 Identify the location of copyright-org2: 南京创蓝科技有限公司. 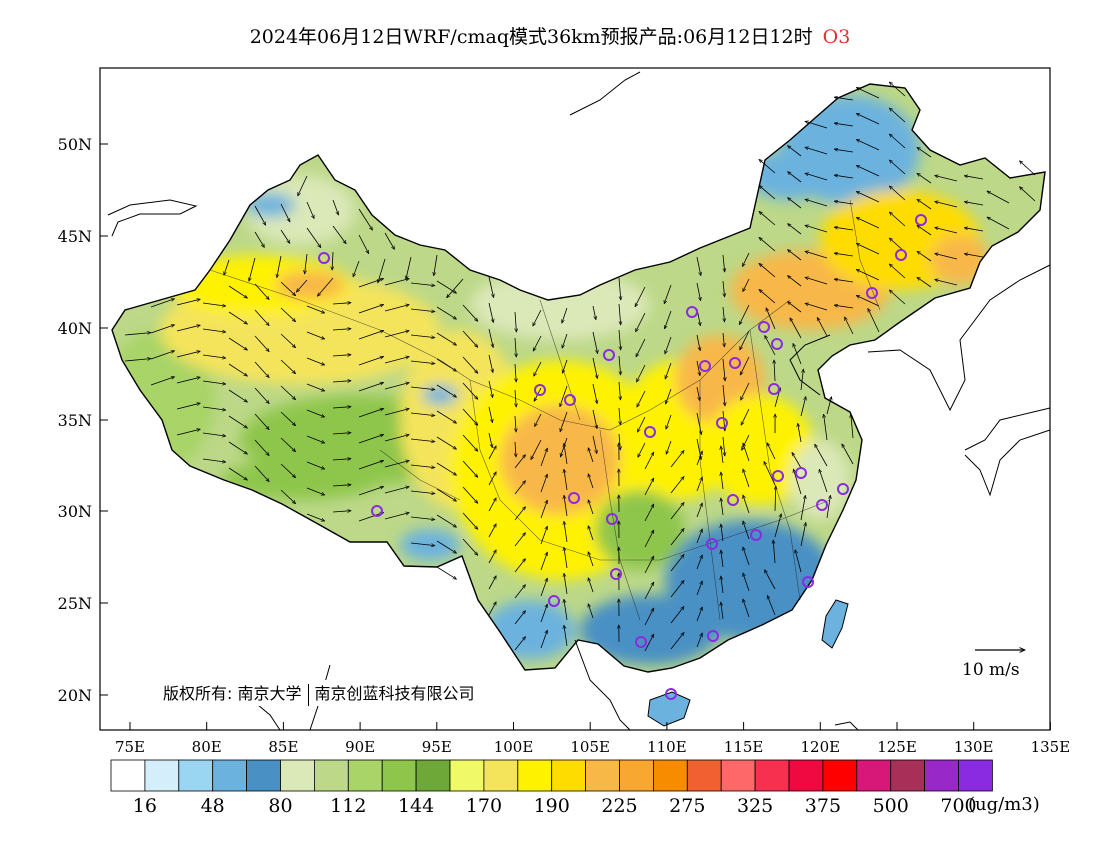
(394, 693).